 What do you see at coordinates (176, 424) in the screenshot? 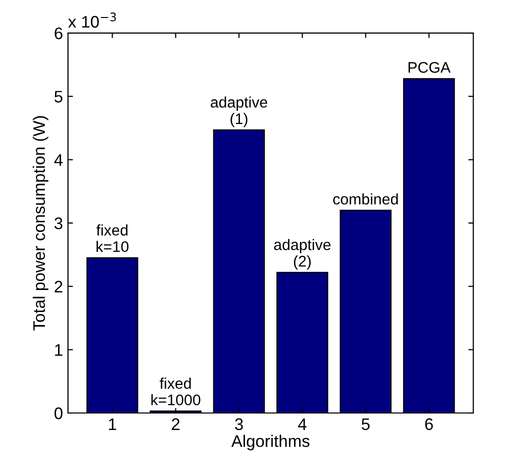
I see `x-tick-label: 2` at bounding box center [176, 424].